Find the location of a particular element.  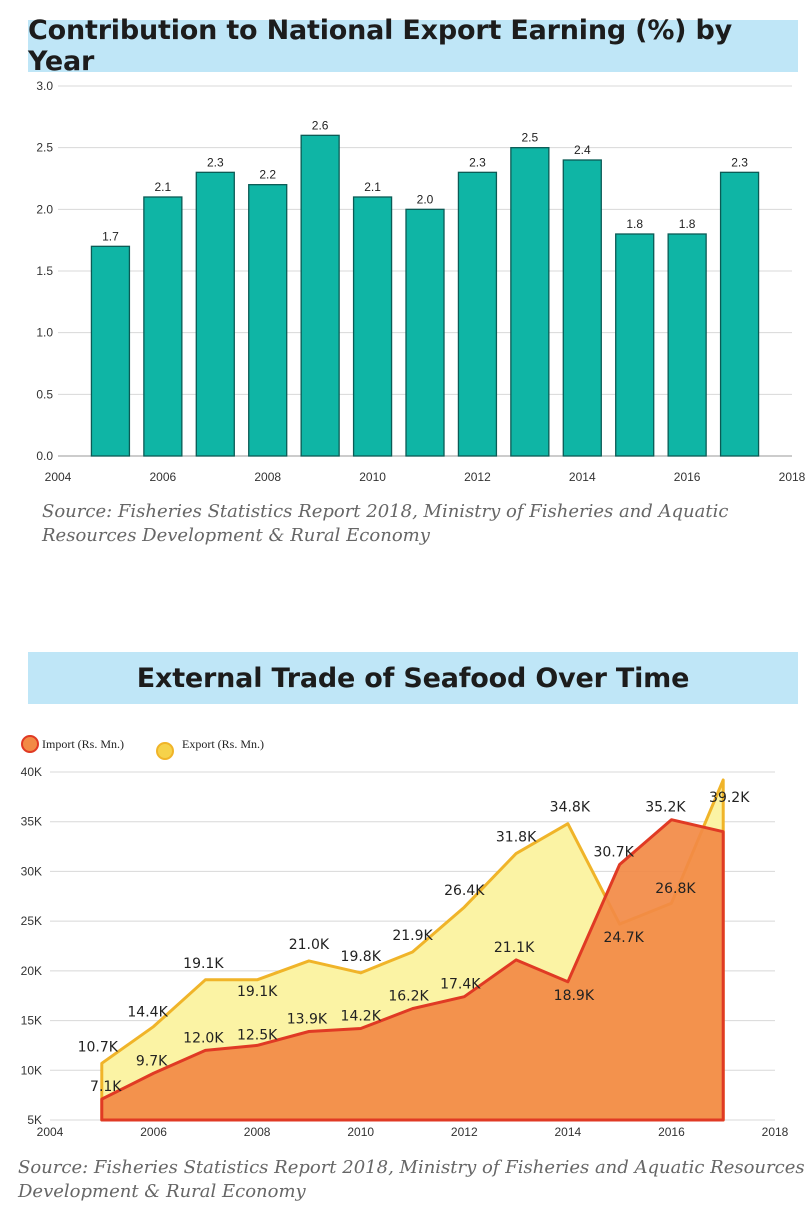

bar-value-label: 2.6 is located at coordinates (320, 125).